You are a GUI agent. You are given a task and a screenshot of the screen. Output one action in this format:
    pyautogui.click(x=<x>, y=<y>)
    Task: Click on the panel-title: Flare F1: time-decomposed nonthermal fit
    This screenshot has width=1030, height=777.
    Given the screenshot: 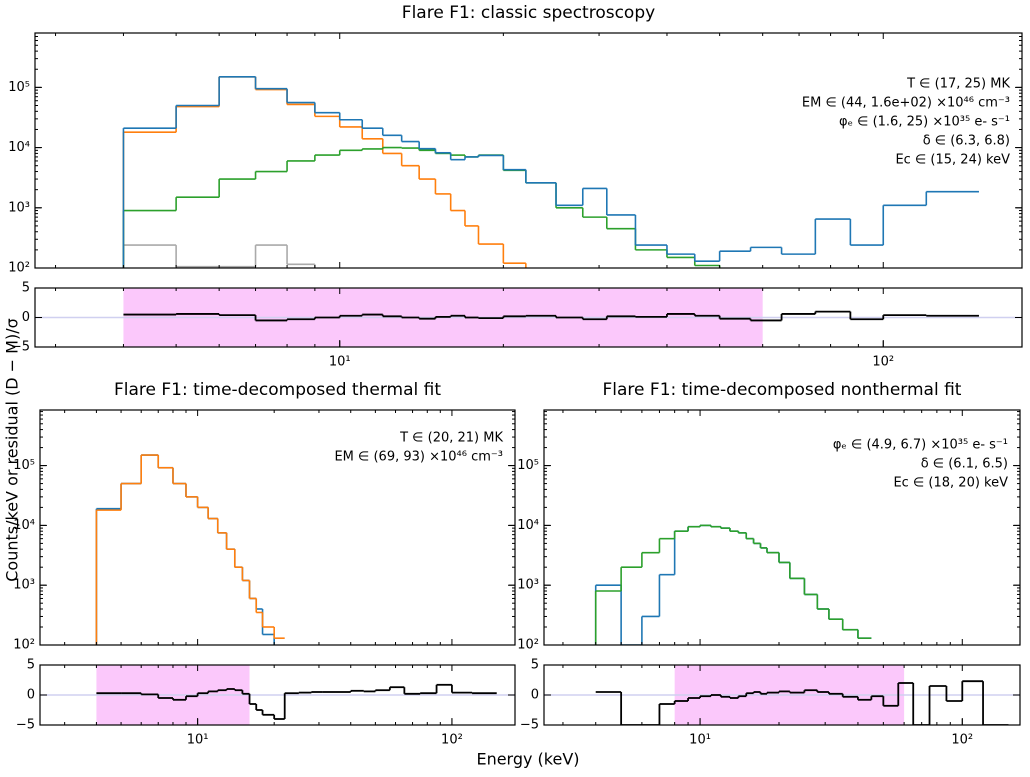 What is the action you would take?
    pyautogui.click(x=782, y=390)
    